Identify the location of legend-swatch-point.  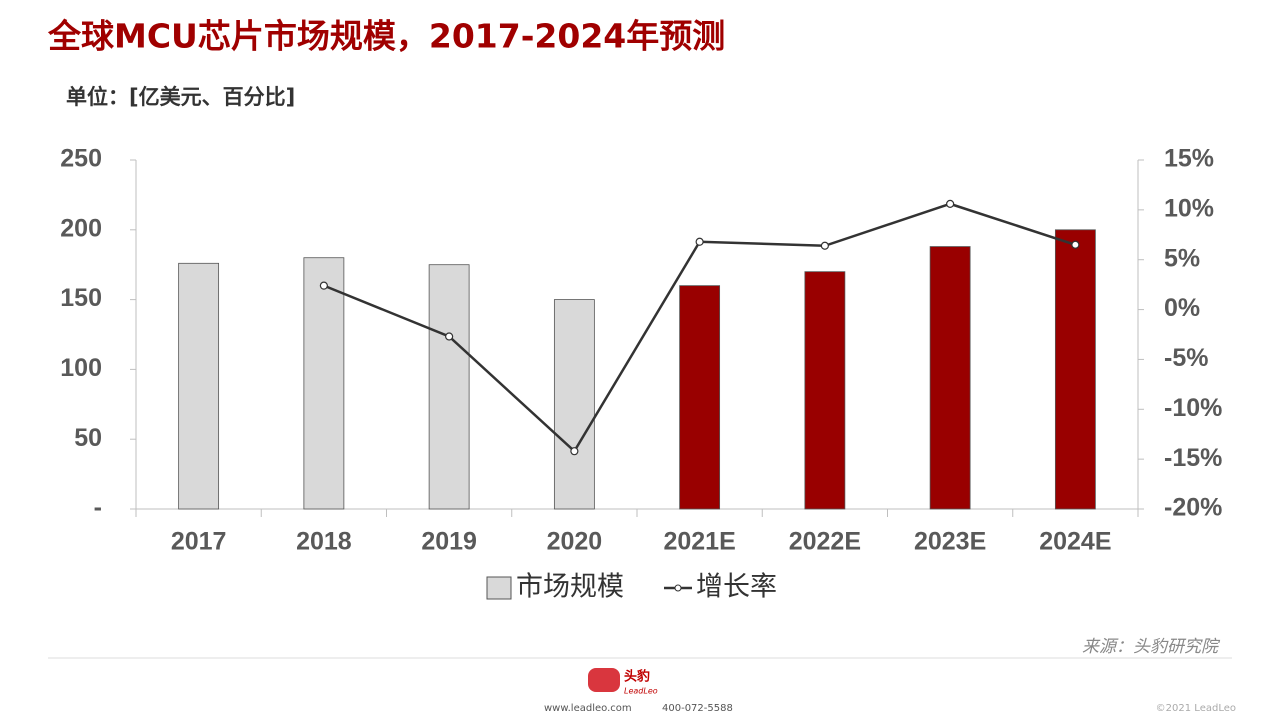
(678, 588).